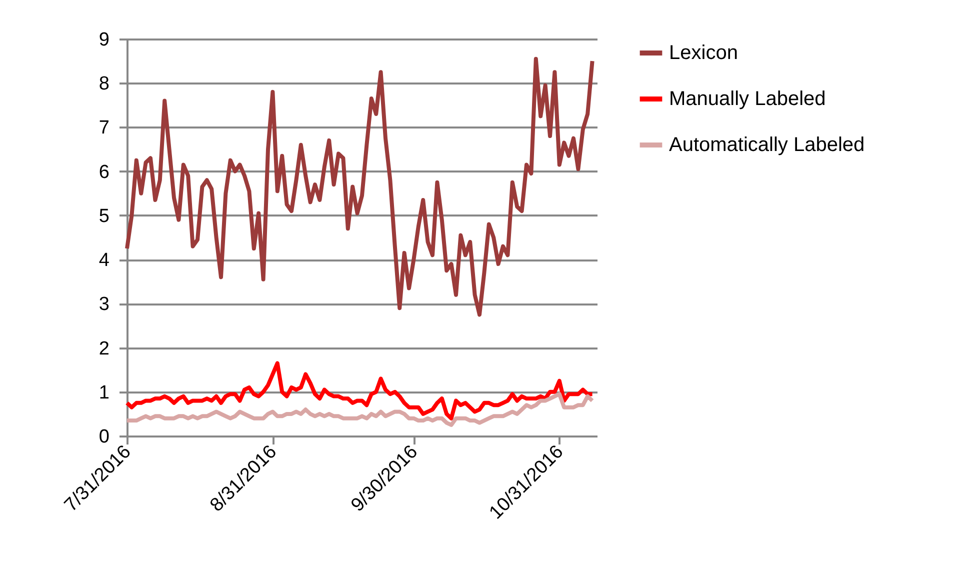  Describe the element at coordinates (104, 128) in the screenshot. I see `y-tick-label: 7` at that location.